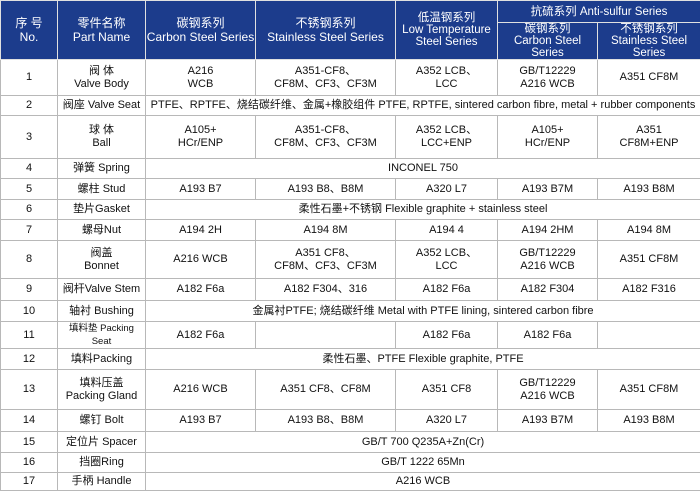 This screenshot has height=491, width=700. What do you see at coordinates (423, 359) in the screenshot?
I see `material-cell: 柔性石墨、PTFE Flexible graphite, PTFE` at bounding box center [423, 359].